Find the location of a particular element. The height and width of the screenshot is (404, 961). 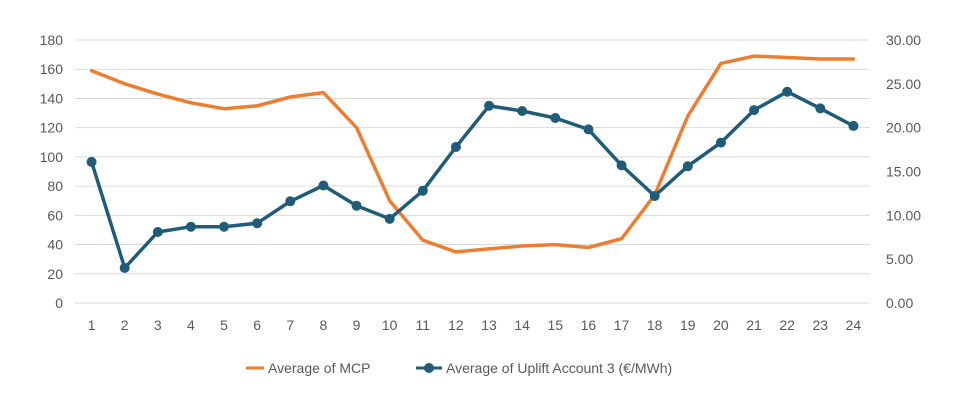

left-axis-tick-label: 20 is located at coordinates (55, 274).